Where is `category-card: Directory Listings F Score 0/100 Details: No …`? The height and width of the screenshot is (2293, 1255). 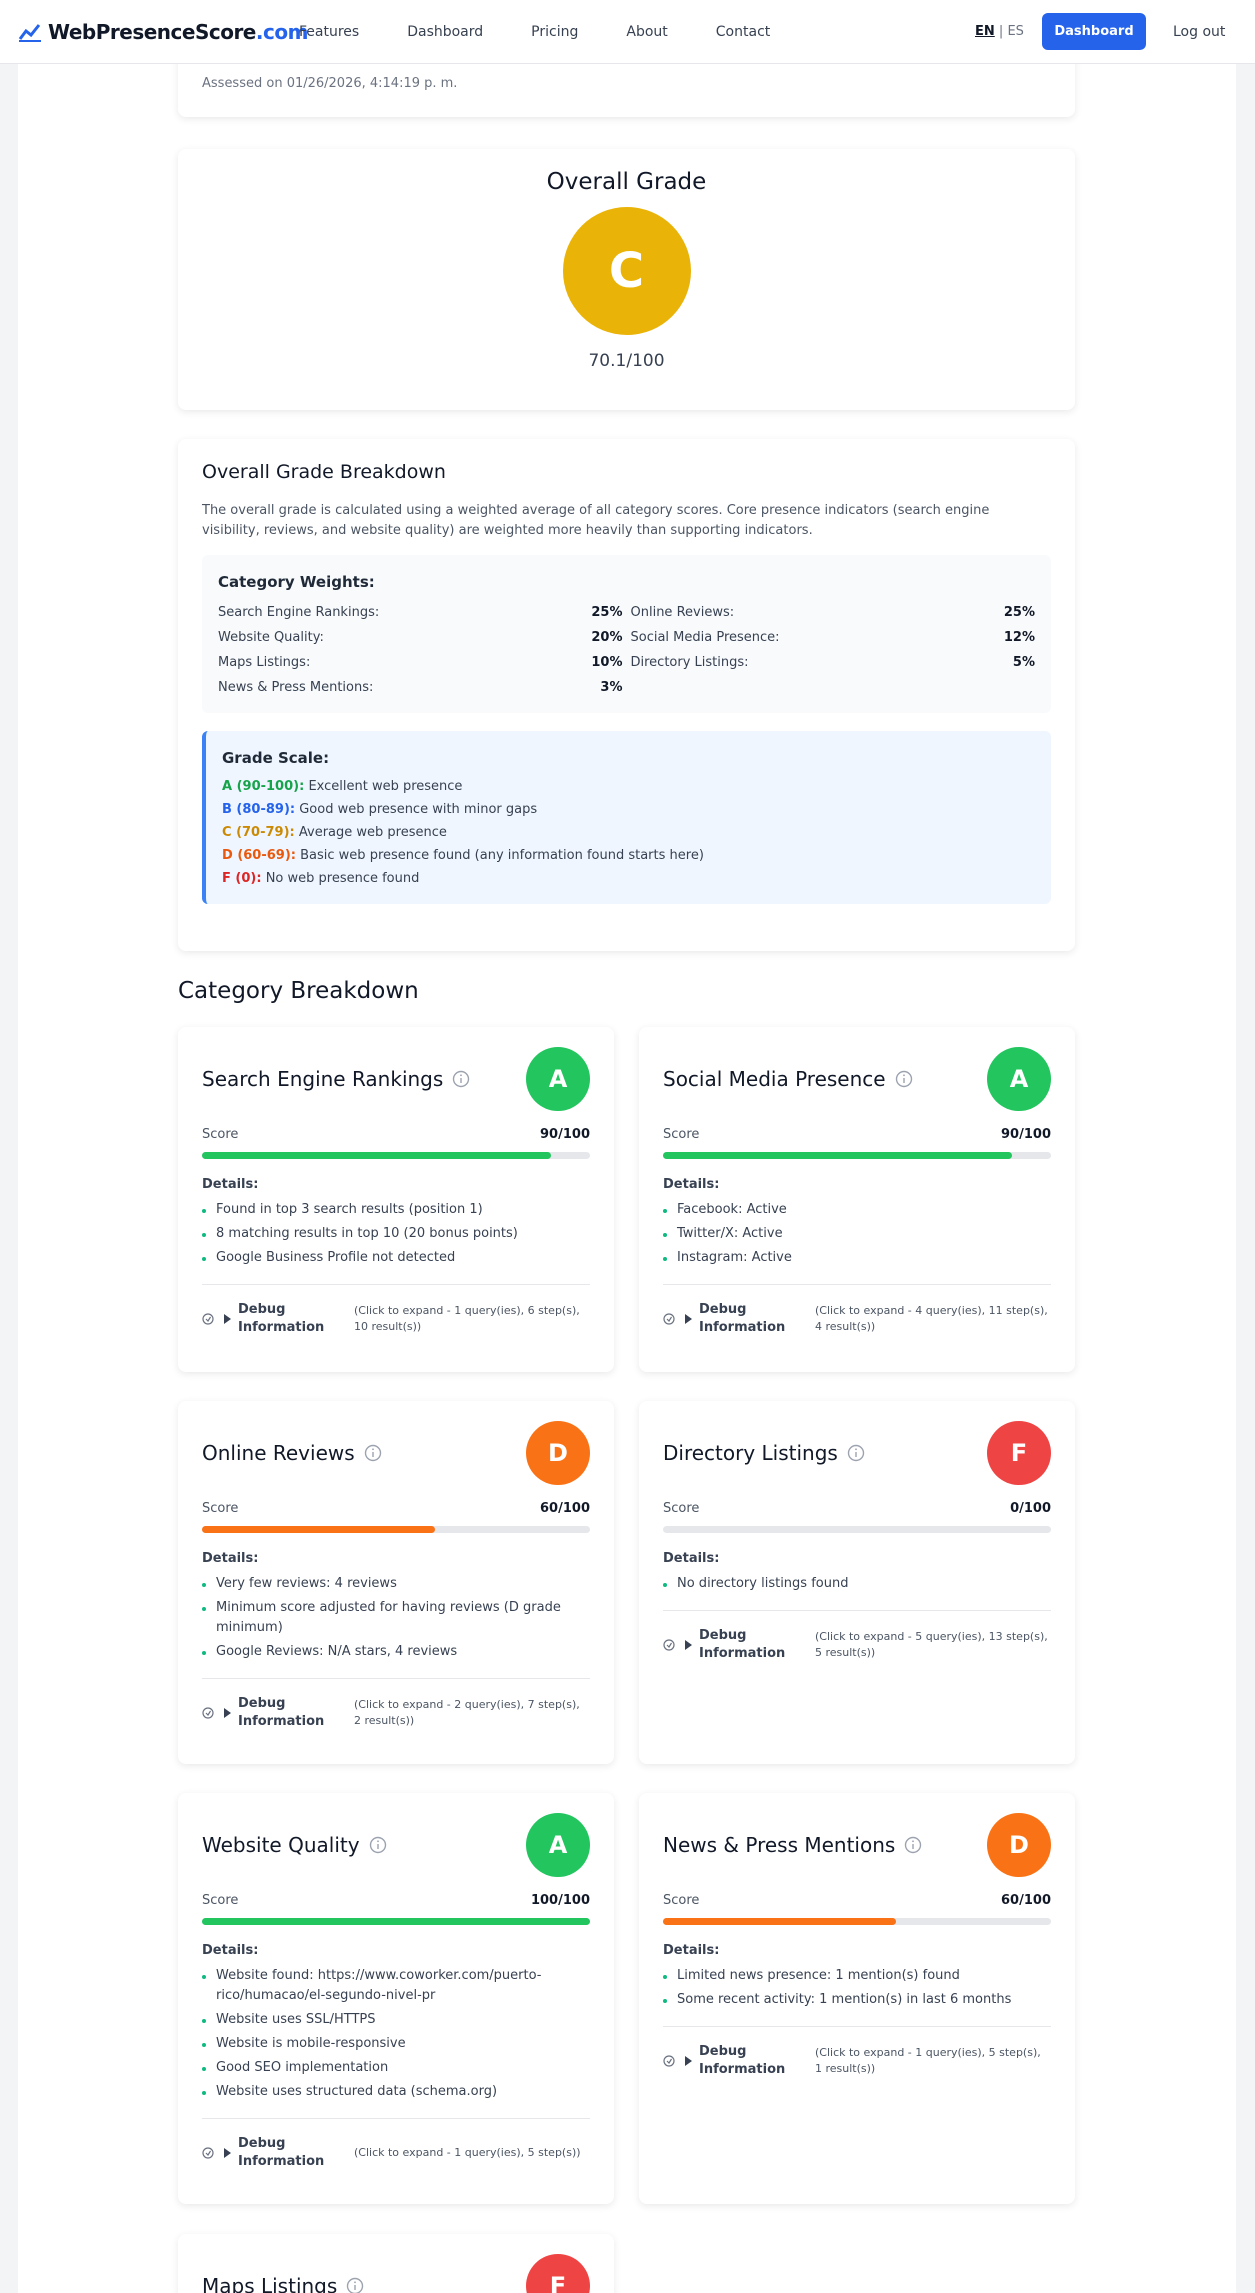 category-card: Directory Listings F Score 0/100 Details: No … is located at coordinates (857, 1582).